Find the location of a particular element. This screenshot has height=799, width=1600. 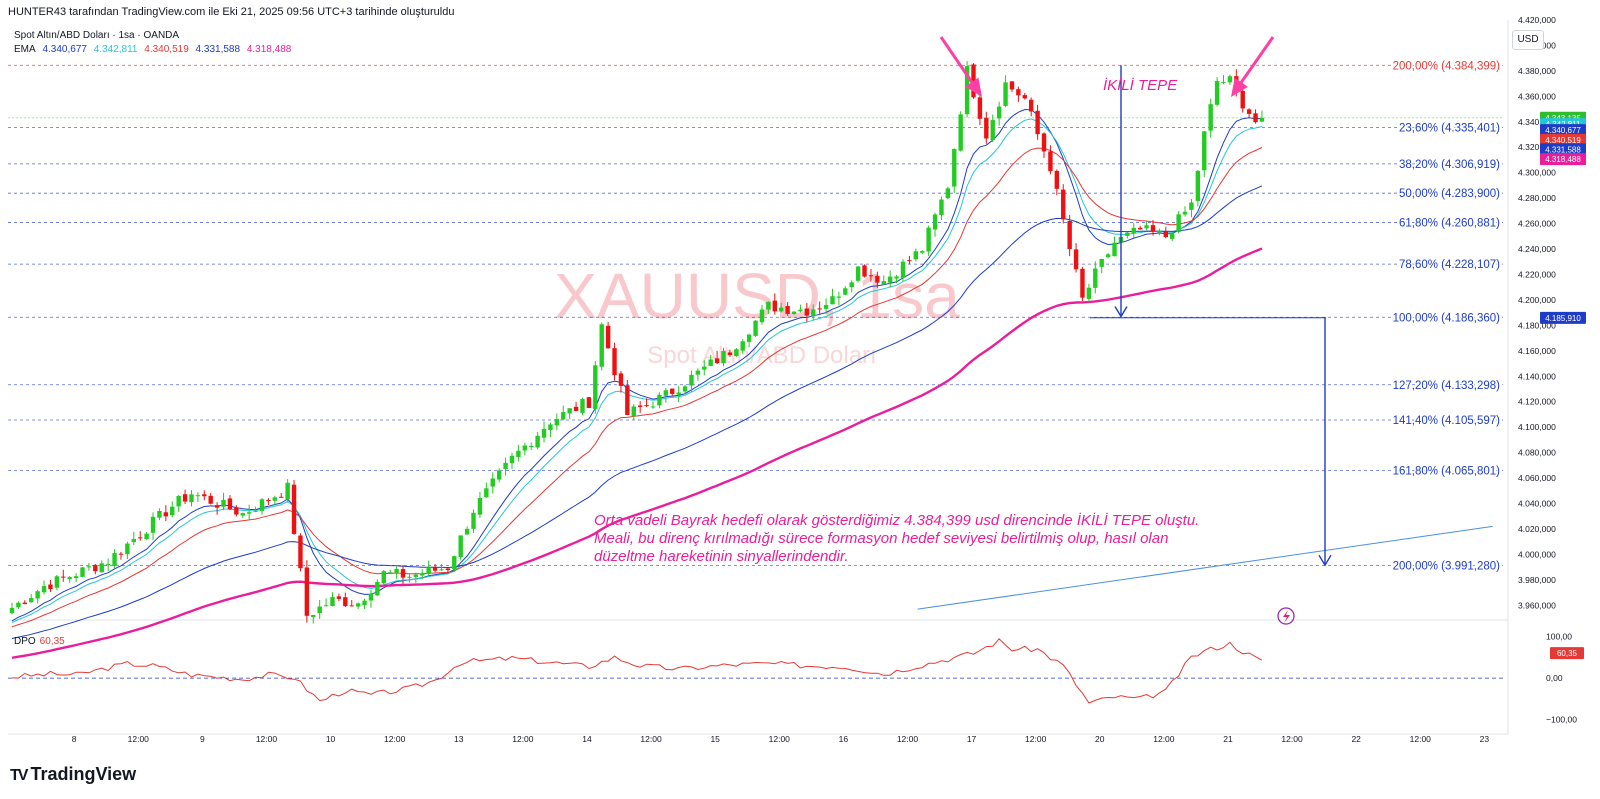

y-tick-label: 4.160,000 is located at coordinates (1537, 351).